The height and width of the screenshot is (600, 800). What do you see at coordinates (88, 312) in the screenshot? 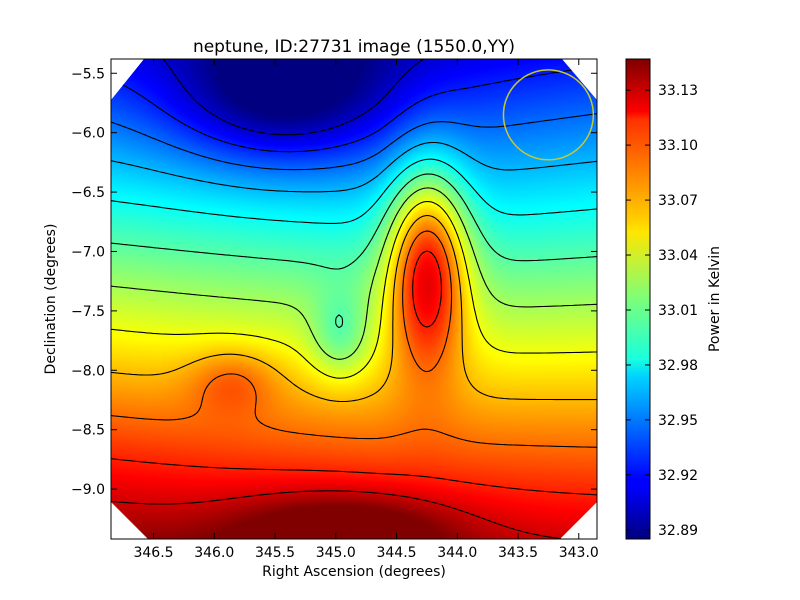
I see `y-tick-label: −7.5` at bounding box center [88, 312].